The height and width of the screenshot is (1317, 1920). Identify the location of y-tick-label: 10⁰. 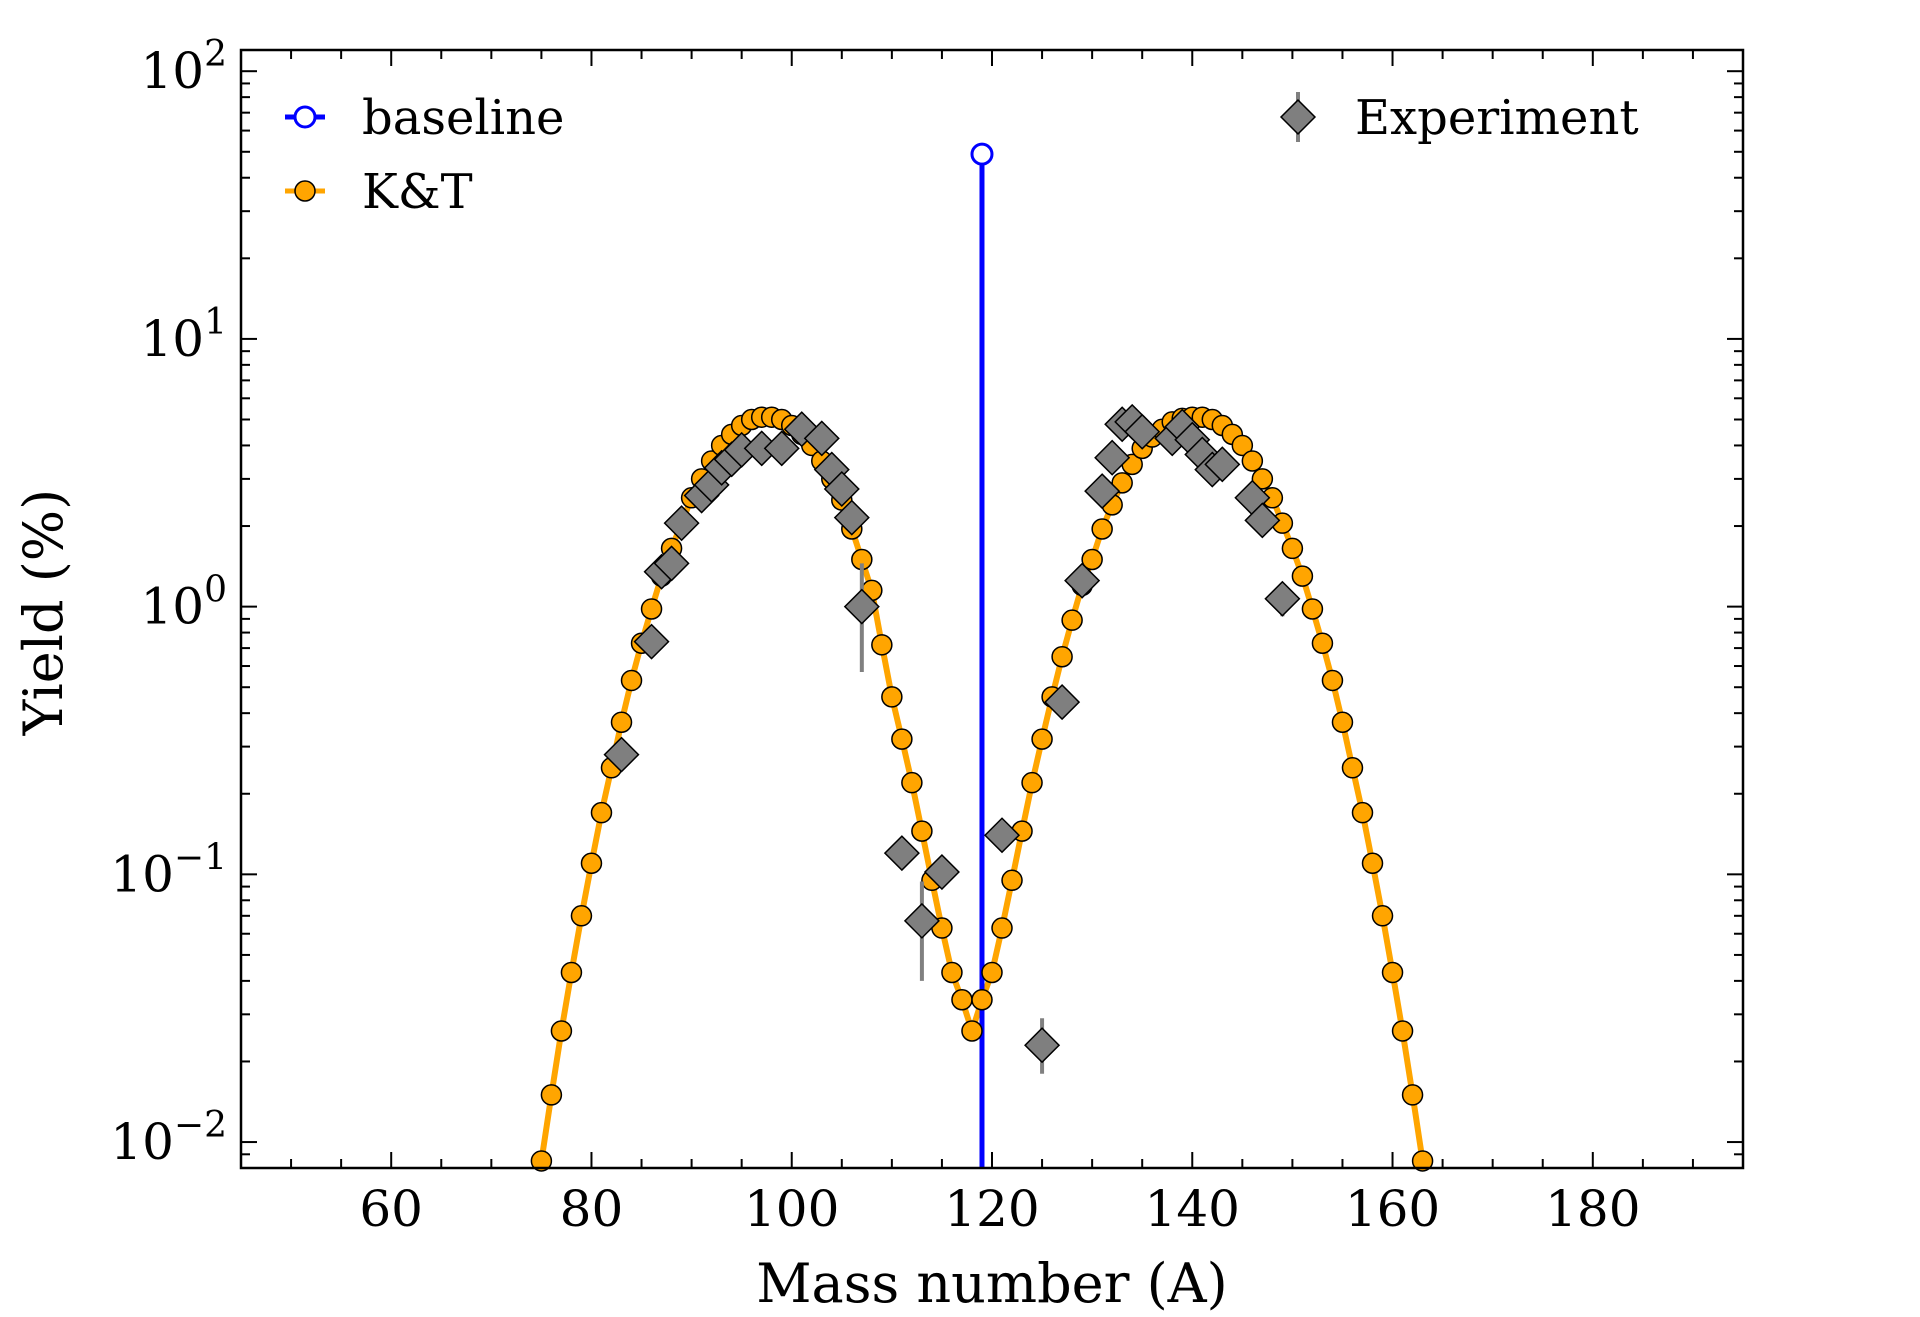
(183, 603).